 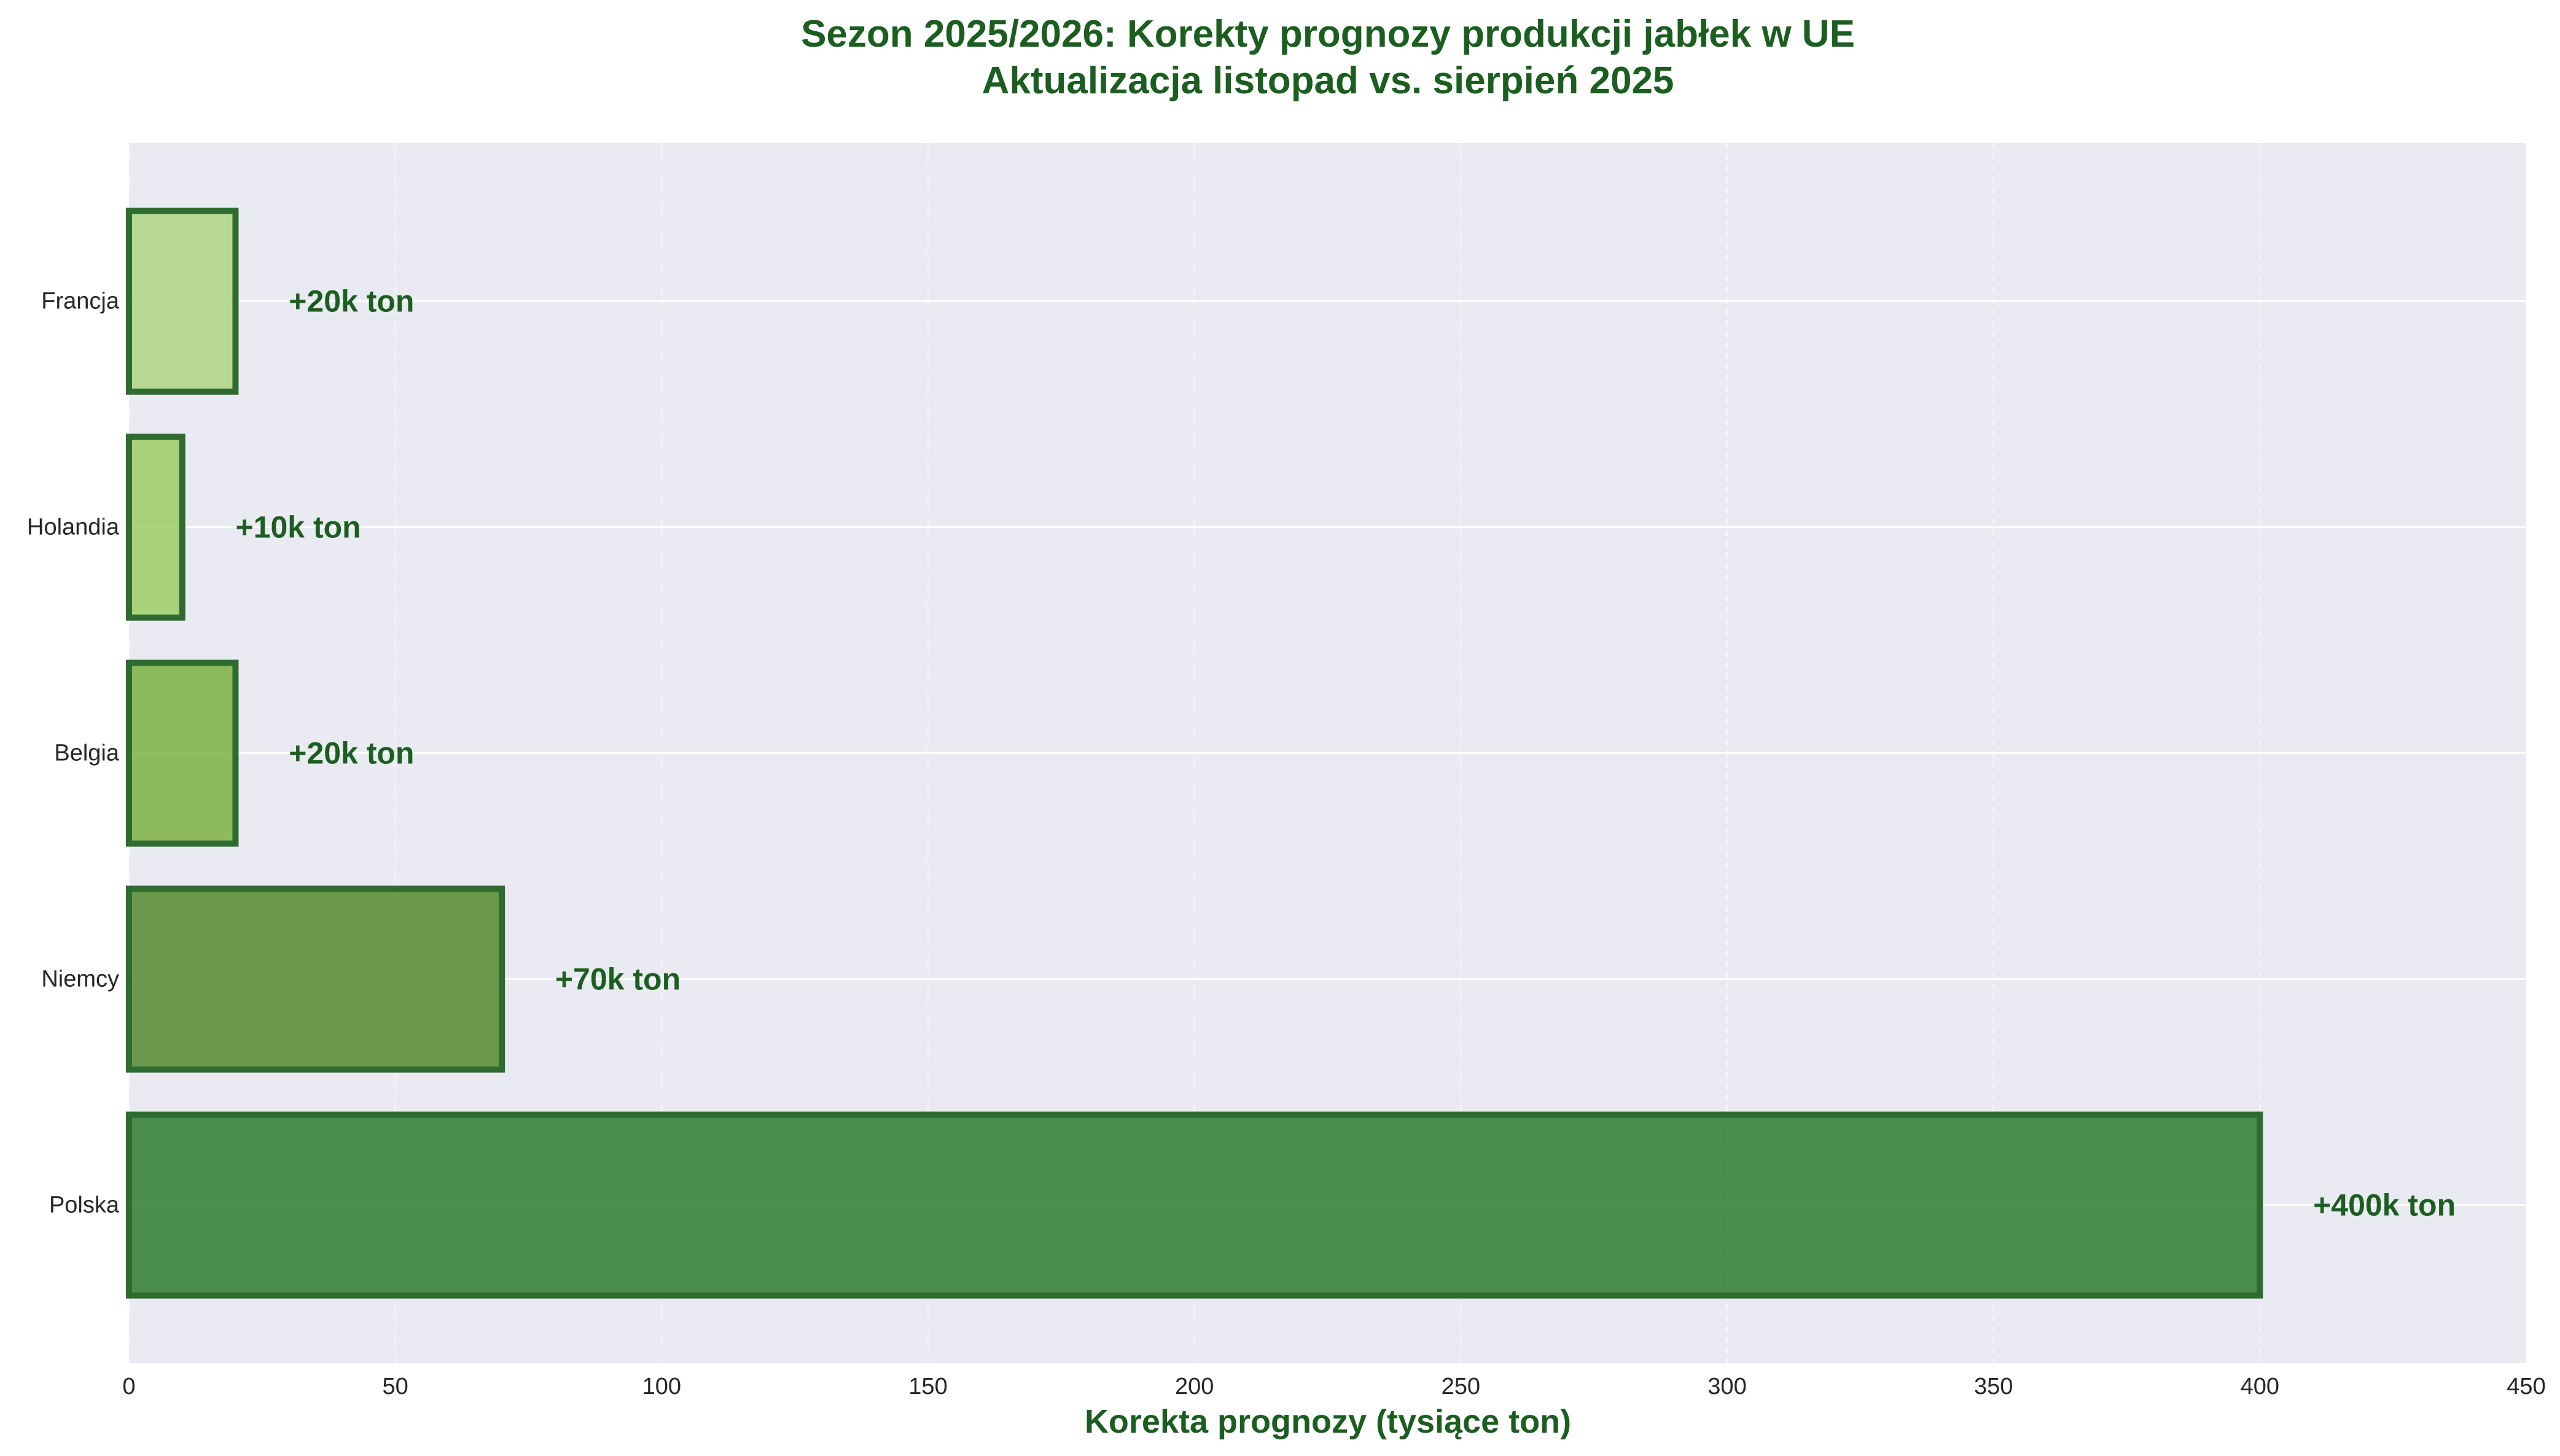 What do you see at coordinates (661, 1387) in the screenshot?
I see `x-tick-label: 100` at bounding box center [661, 1387].